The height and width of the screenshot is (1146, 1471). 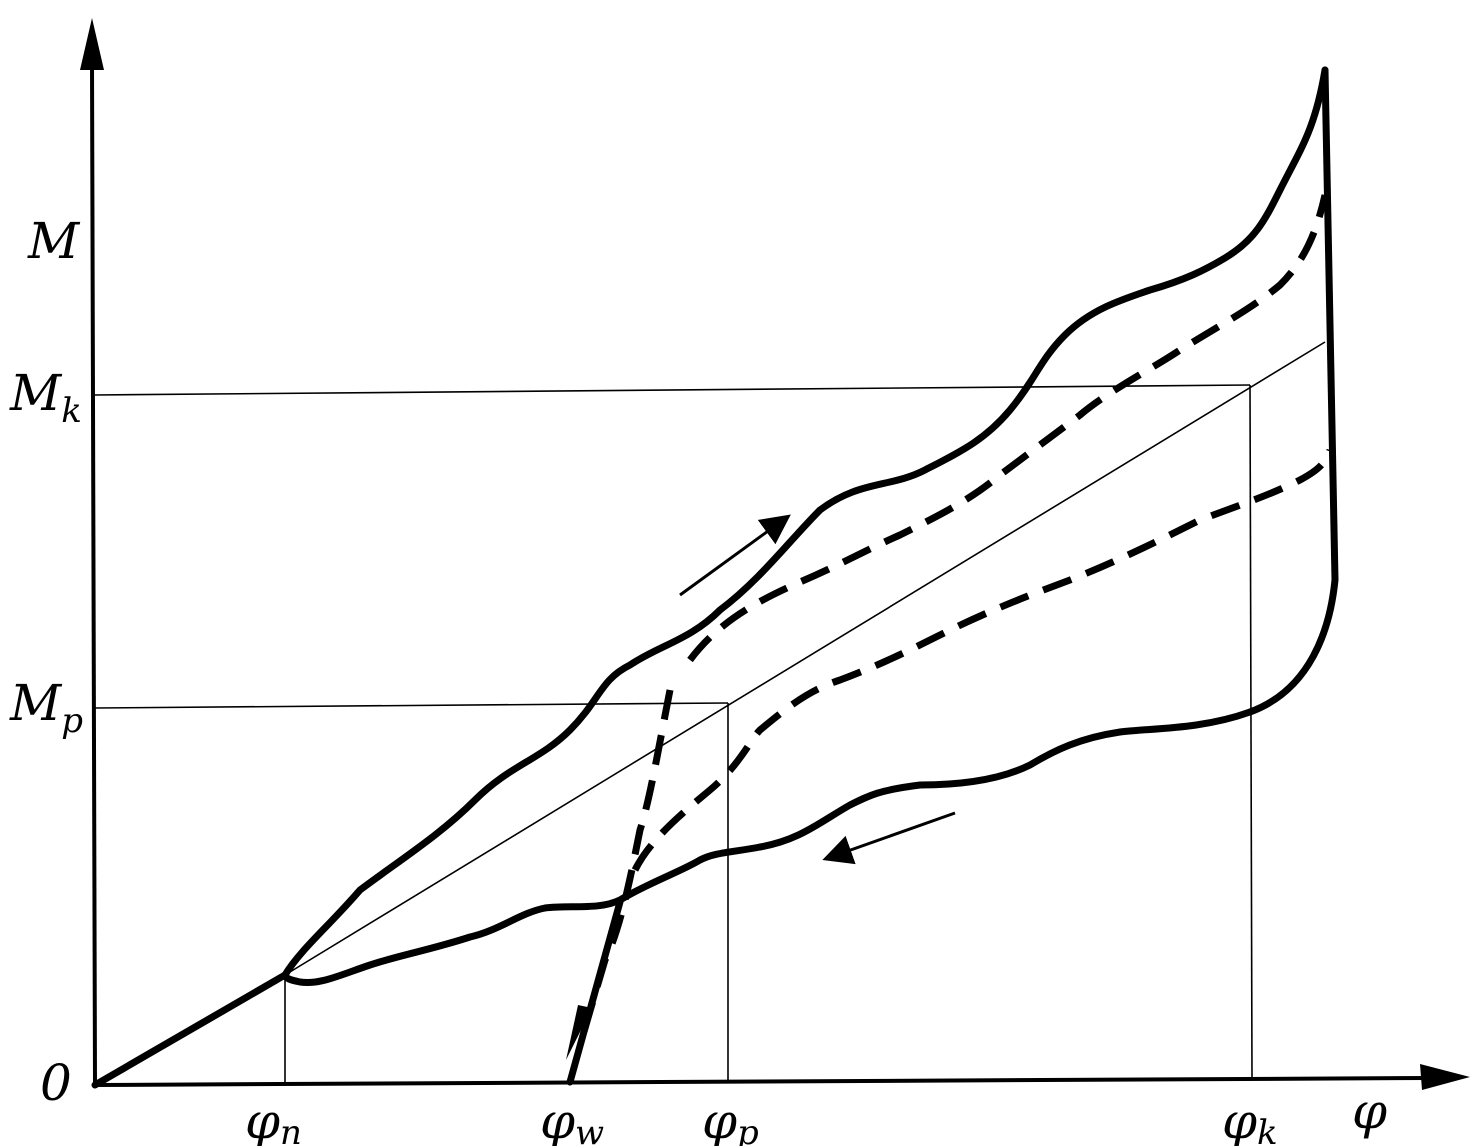 I want to click on phi-k-label: φk, so click(x=1250, y=1119).